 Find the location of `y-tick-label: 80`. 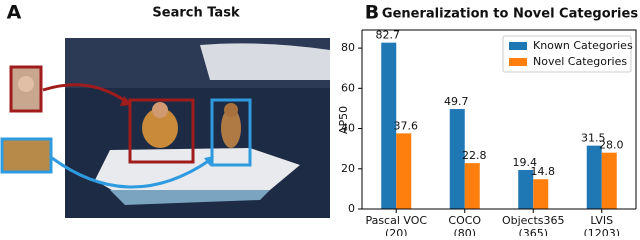

y-tick-label: 80 is located at coordinates (348, 47).